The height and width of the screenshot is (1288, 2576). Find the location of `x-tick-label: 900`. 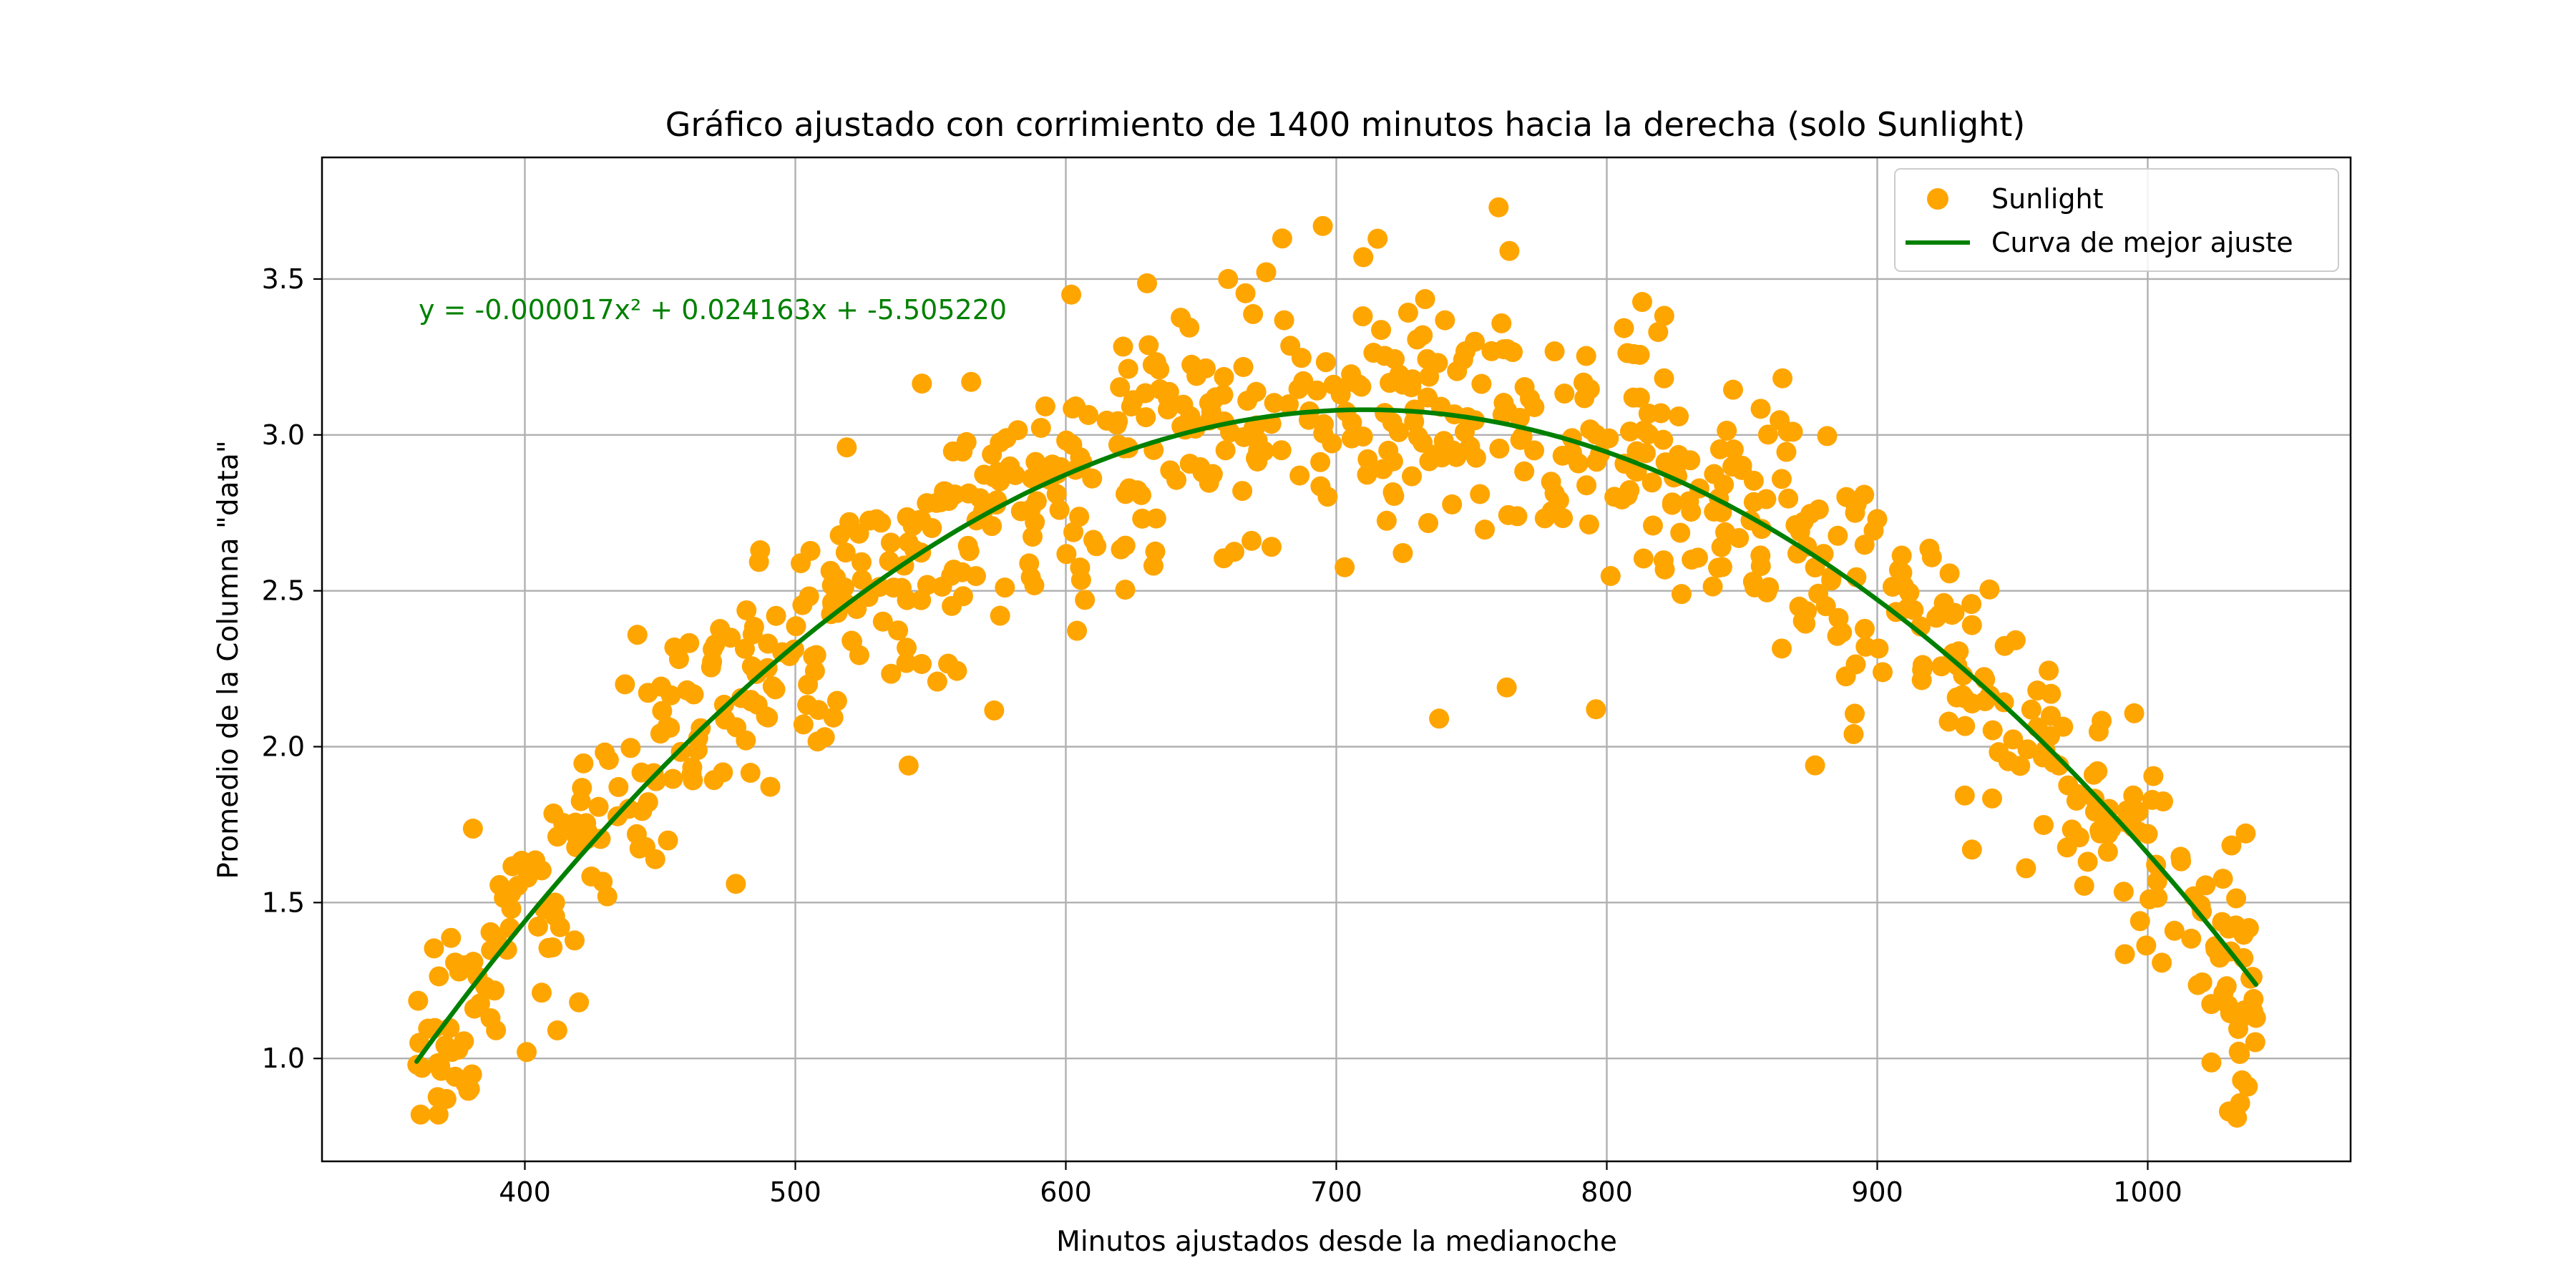

x-tick-label: 900 is located at coordinates (1877, 1192).